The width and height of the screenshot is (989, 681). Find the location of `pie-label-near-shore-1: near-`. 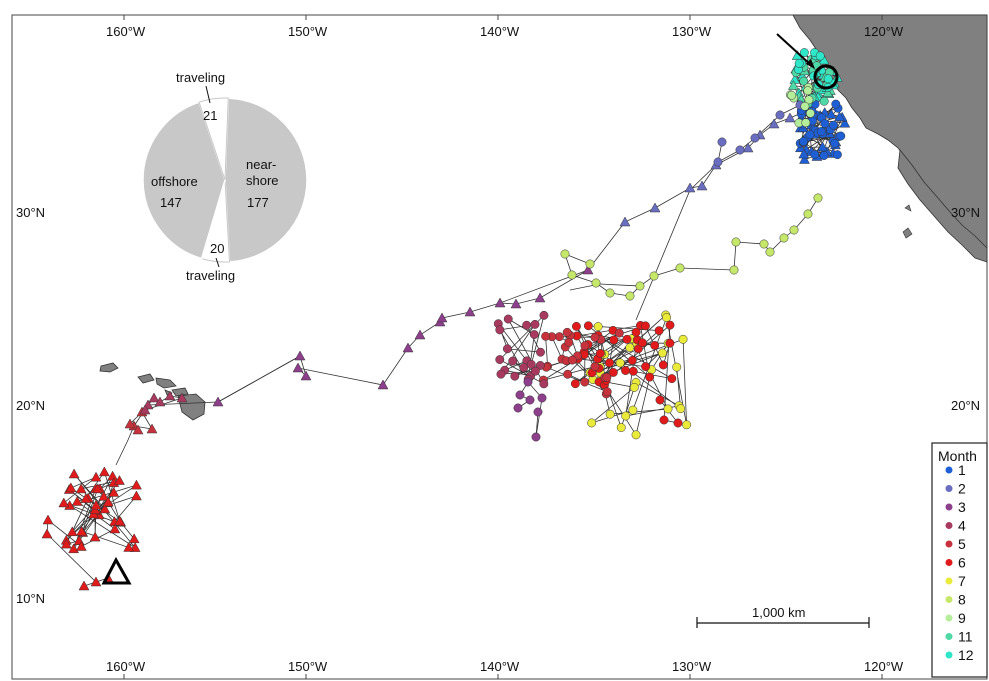

pie-label-near-shore-1: near- is located at coordinates (261, 164).